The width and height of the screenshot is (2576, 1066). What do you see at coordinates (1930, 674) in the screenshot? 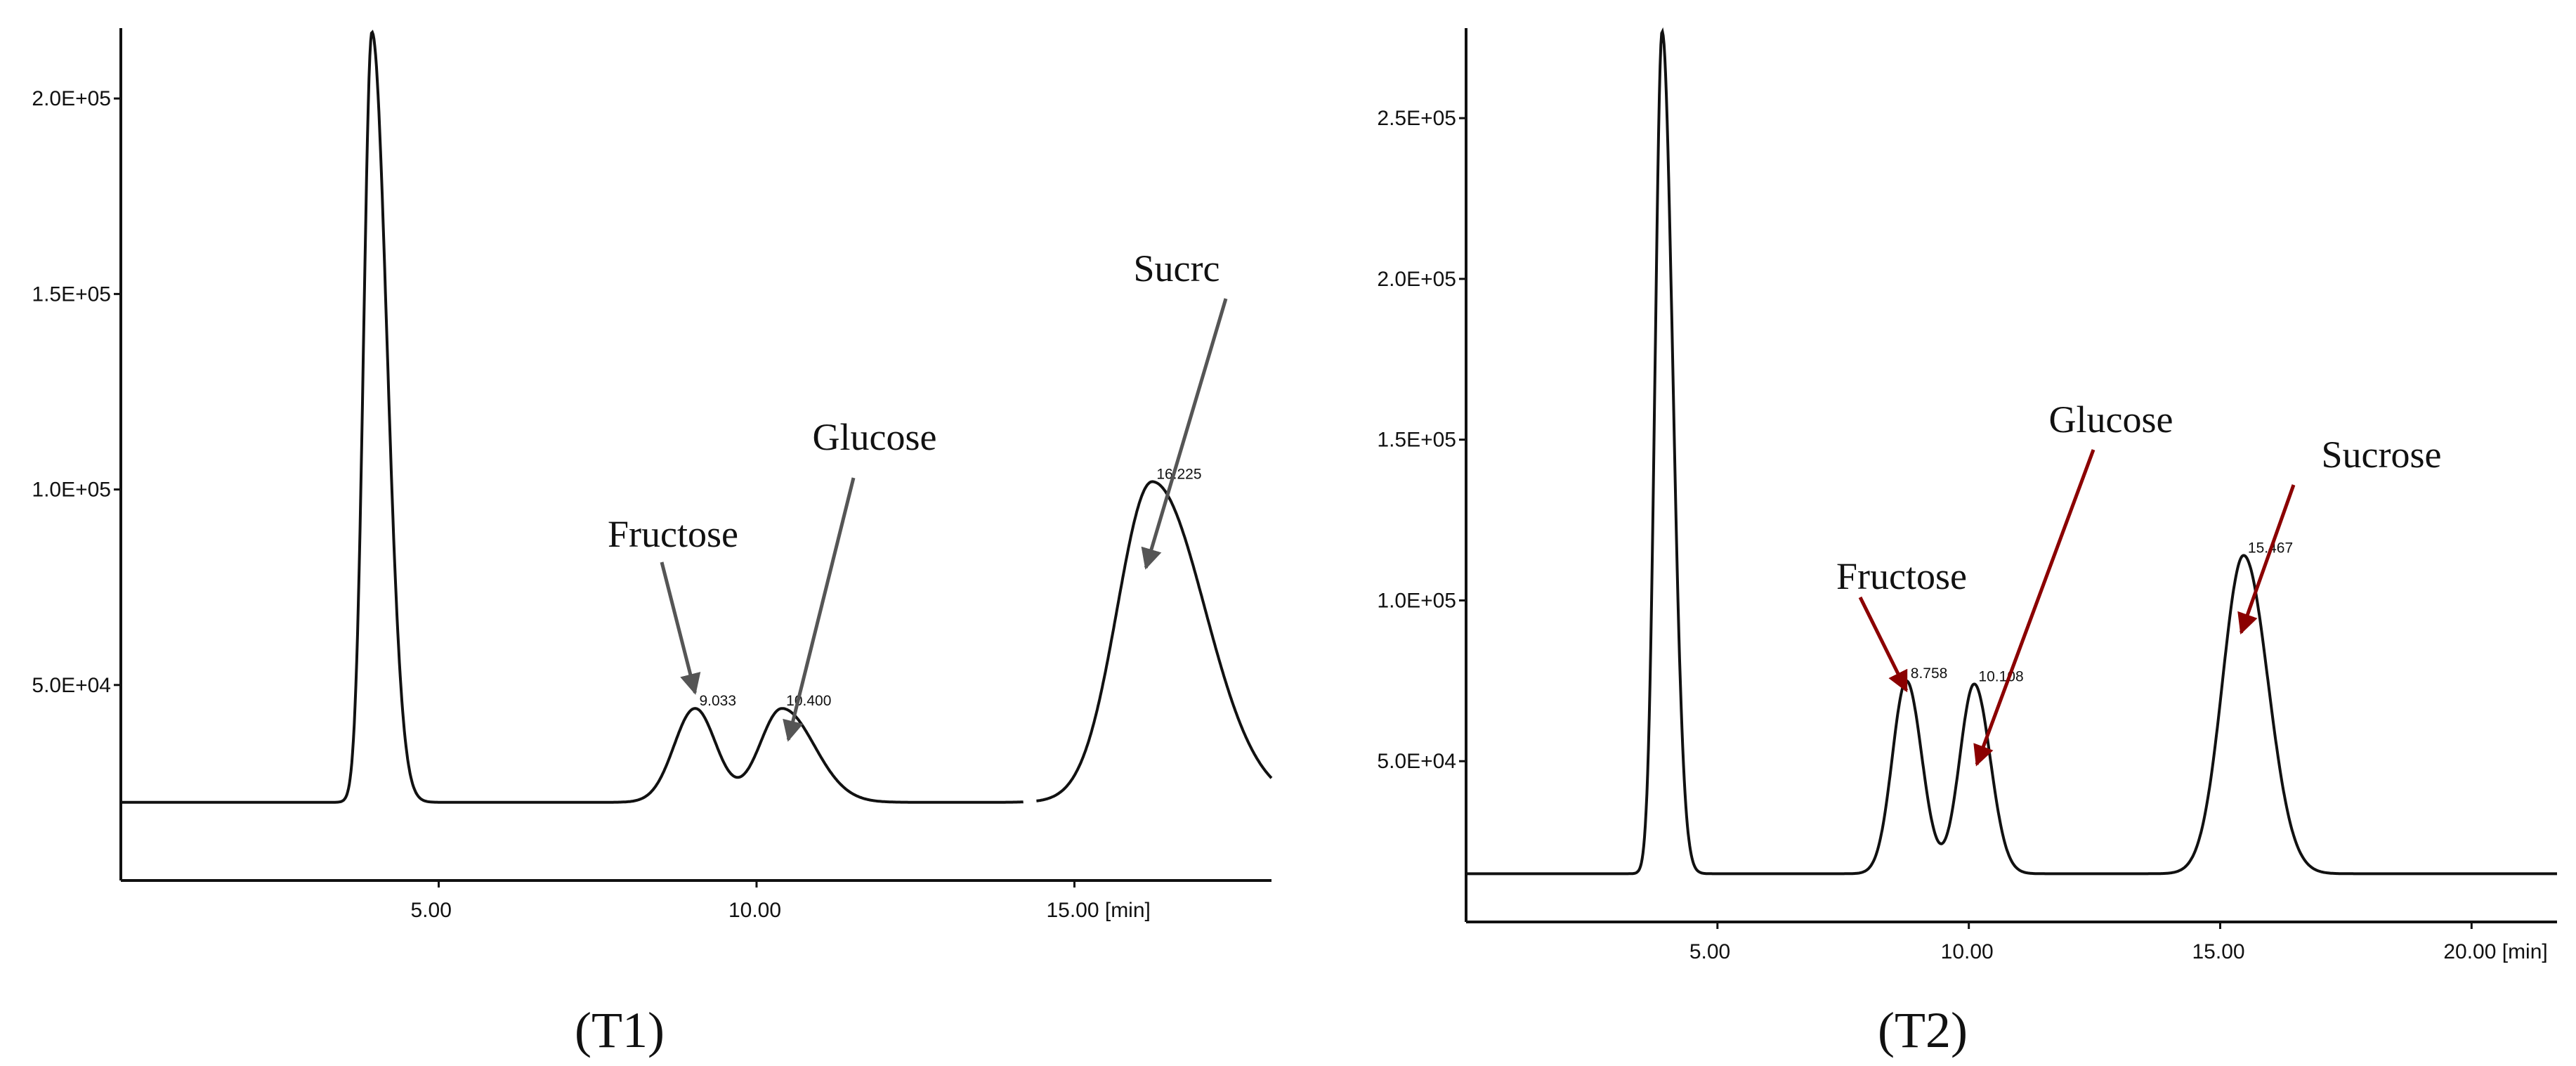
I see `peak-rt-label: 8.758` at bounding box center [1930, 674].